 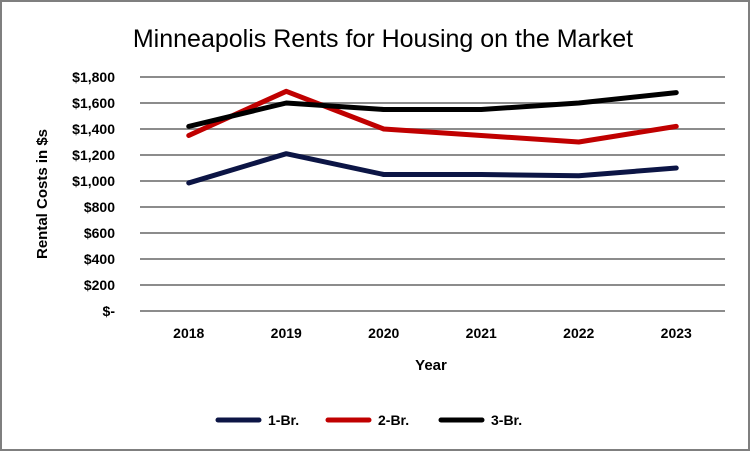 I want to click on legend-label: 1-Br., so click(x=283, y=420).